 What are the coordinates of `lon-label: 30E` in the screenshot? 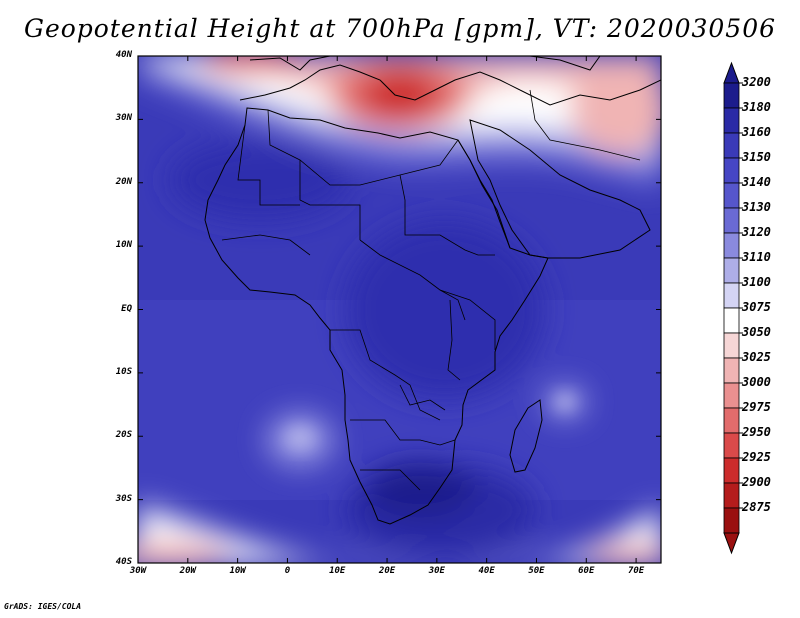 It's located at (436, 571).